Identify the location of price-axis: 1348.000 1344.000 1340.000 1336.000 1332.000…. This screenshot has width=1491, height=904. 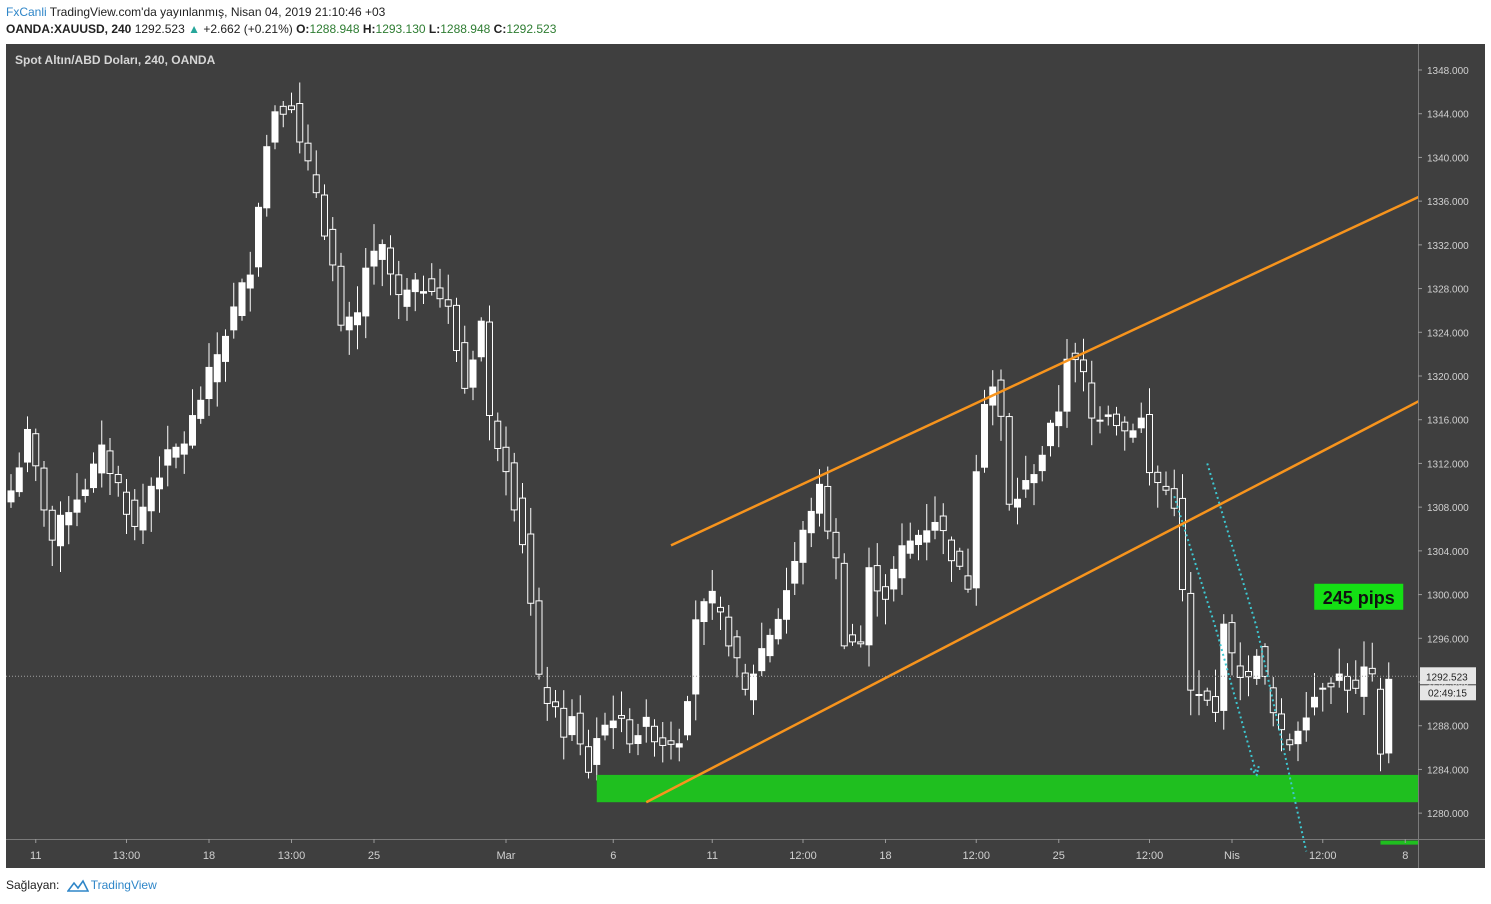
(1451, 456).